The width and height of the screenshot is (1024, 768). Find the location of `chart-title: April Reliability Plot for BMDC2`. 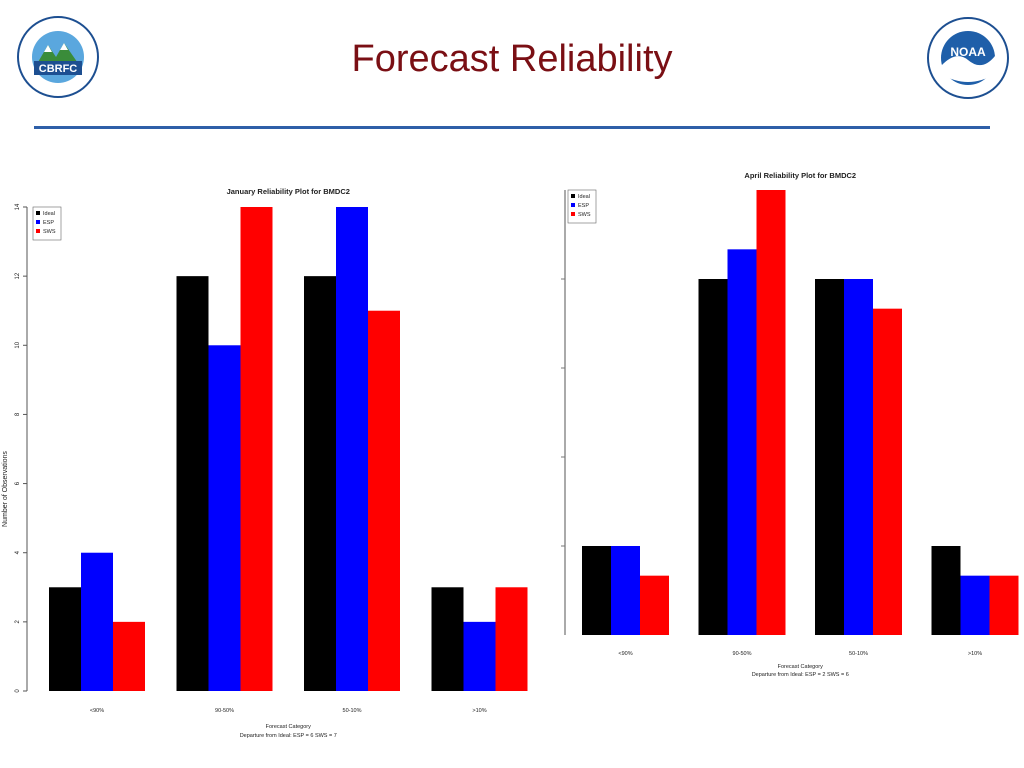

chart-title: April Reliability Plot for BMDC2 is located at coordinates (800, 175).